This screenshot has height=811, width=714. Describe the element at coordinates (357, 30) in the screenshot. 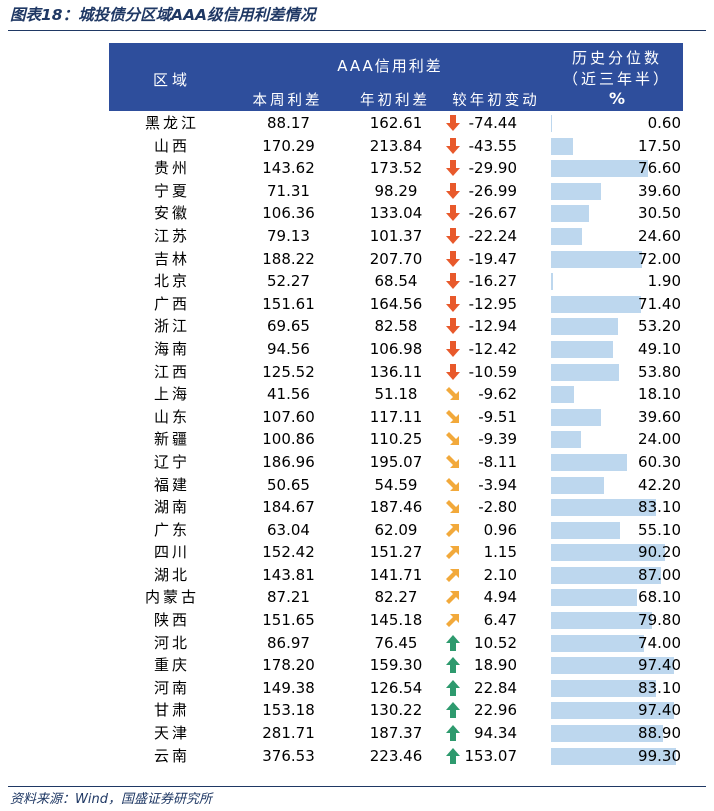

I see `title-divider` at that location.